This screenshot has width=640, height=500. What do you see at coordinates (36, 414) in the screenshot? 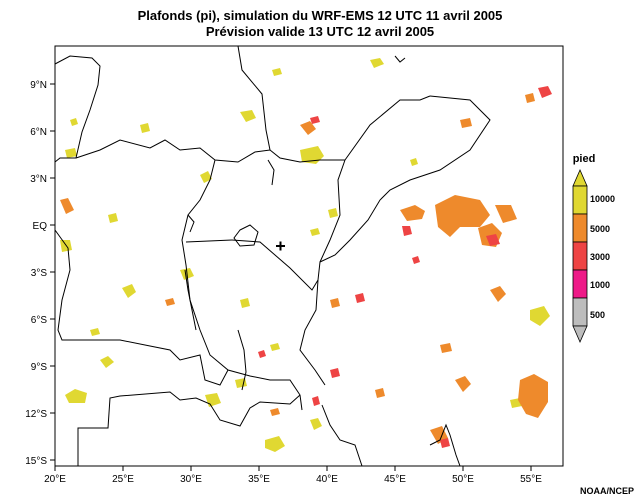
I see `lat-label: 12°S` at bounding box center [36, 414].